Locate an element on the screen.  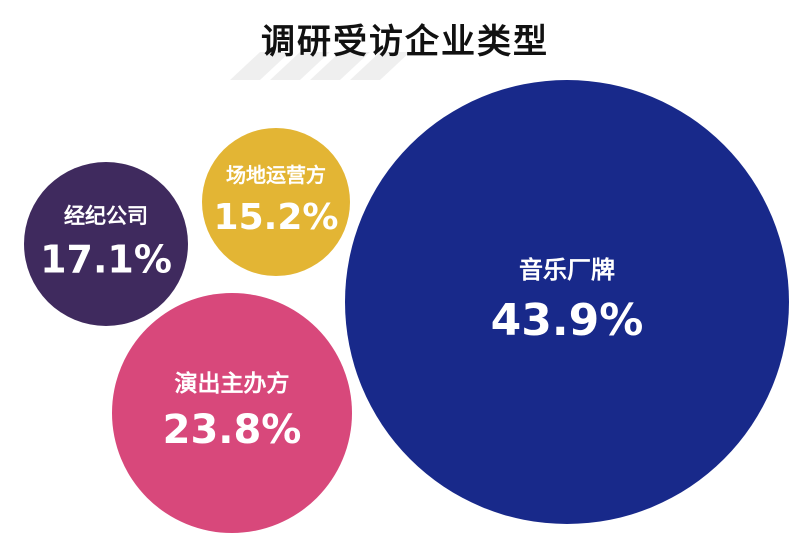
bubble-agency: 经纪公司 17.1% is located at coordinates (106, 244).